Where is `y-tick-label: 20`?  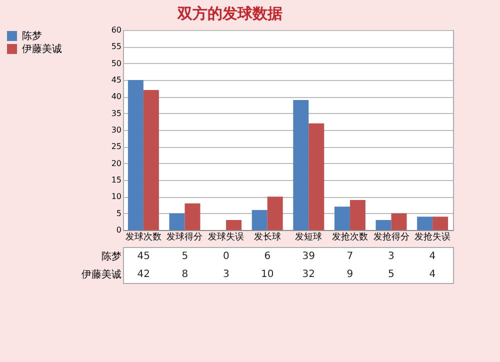
y-tick-label: 20 is located at coordinates (116, 163).